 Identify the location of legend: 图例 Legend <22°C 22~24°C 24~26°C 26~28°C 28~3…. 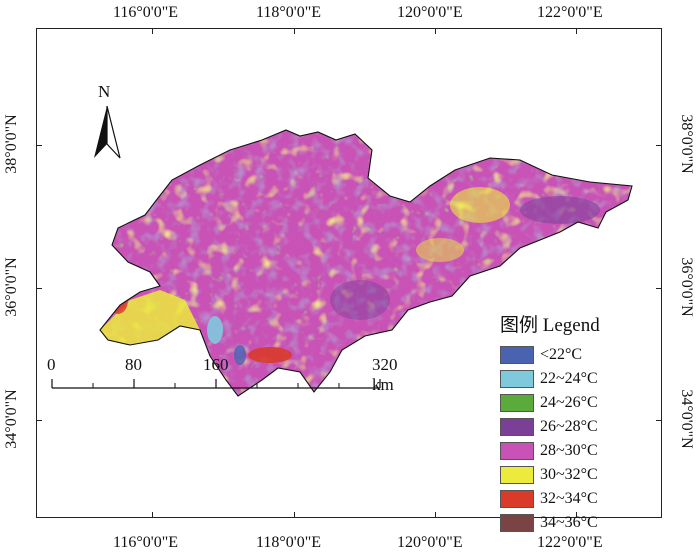
(575, 422).